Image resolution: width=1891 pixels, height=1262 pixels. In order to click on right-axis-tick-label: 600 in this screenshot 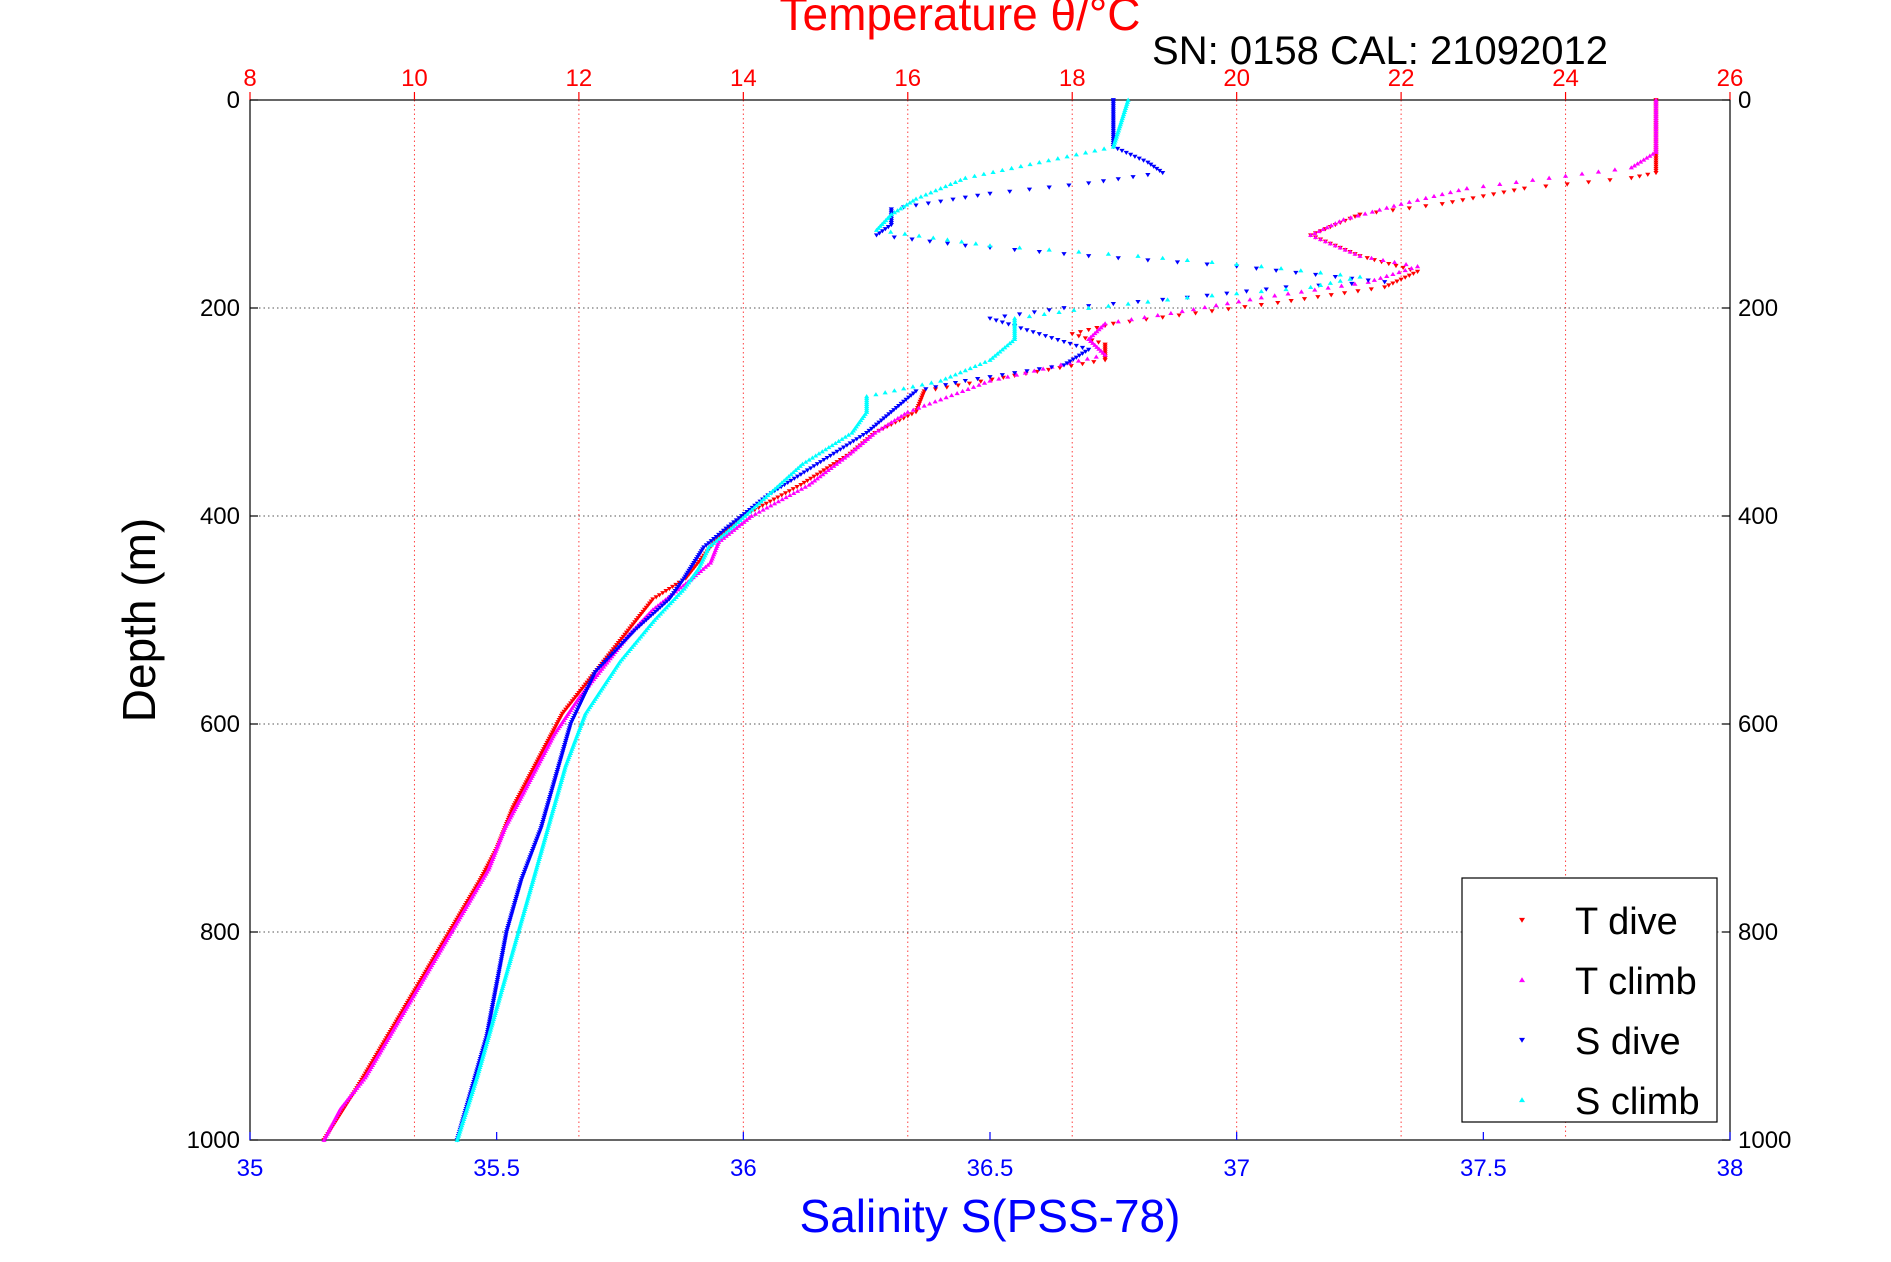, I will do `click(1758, 724)`.